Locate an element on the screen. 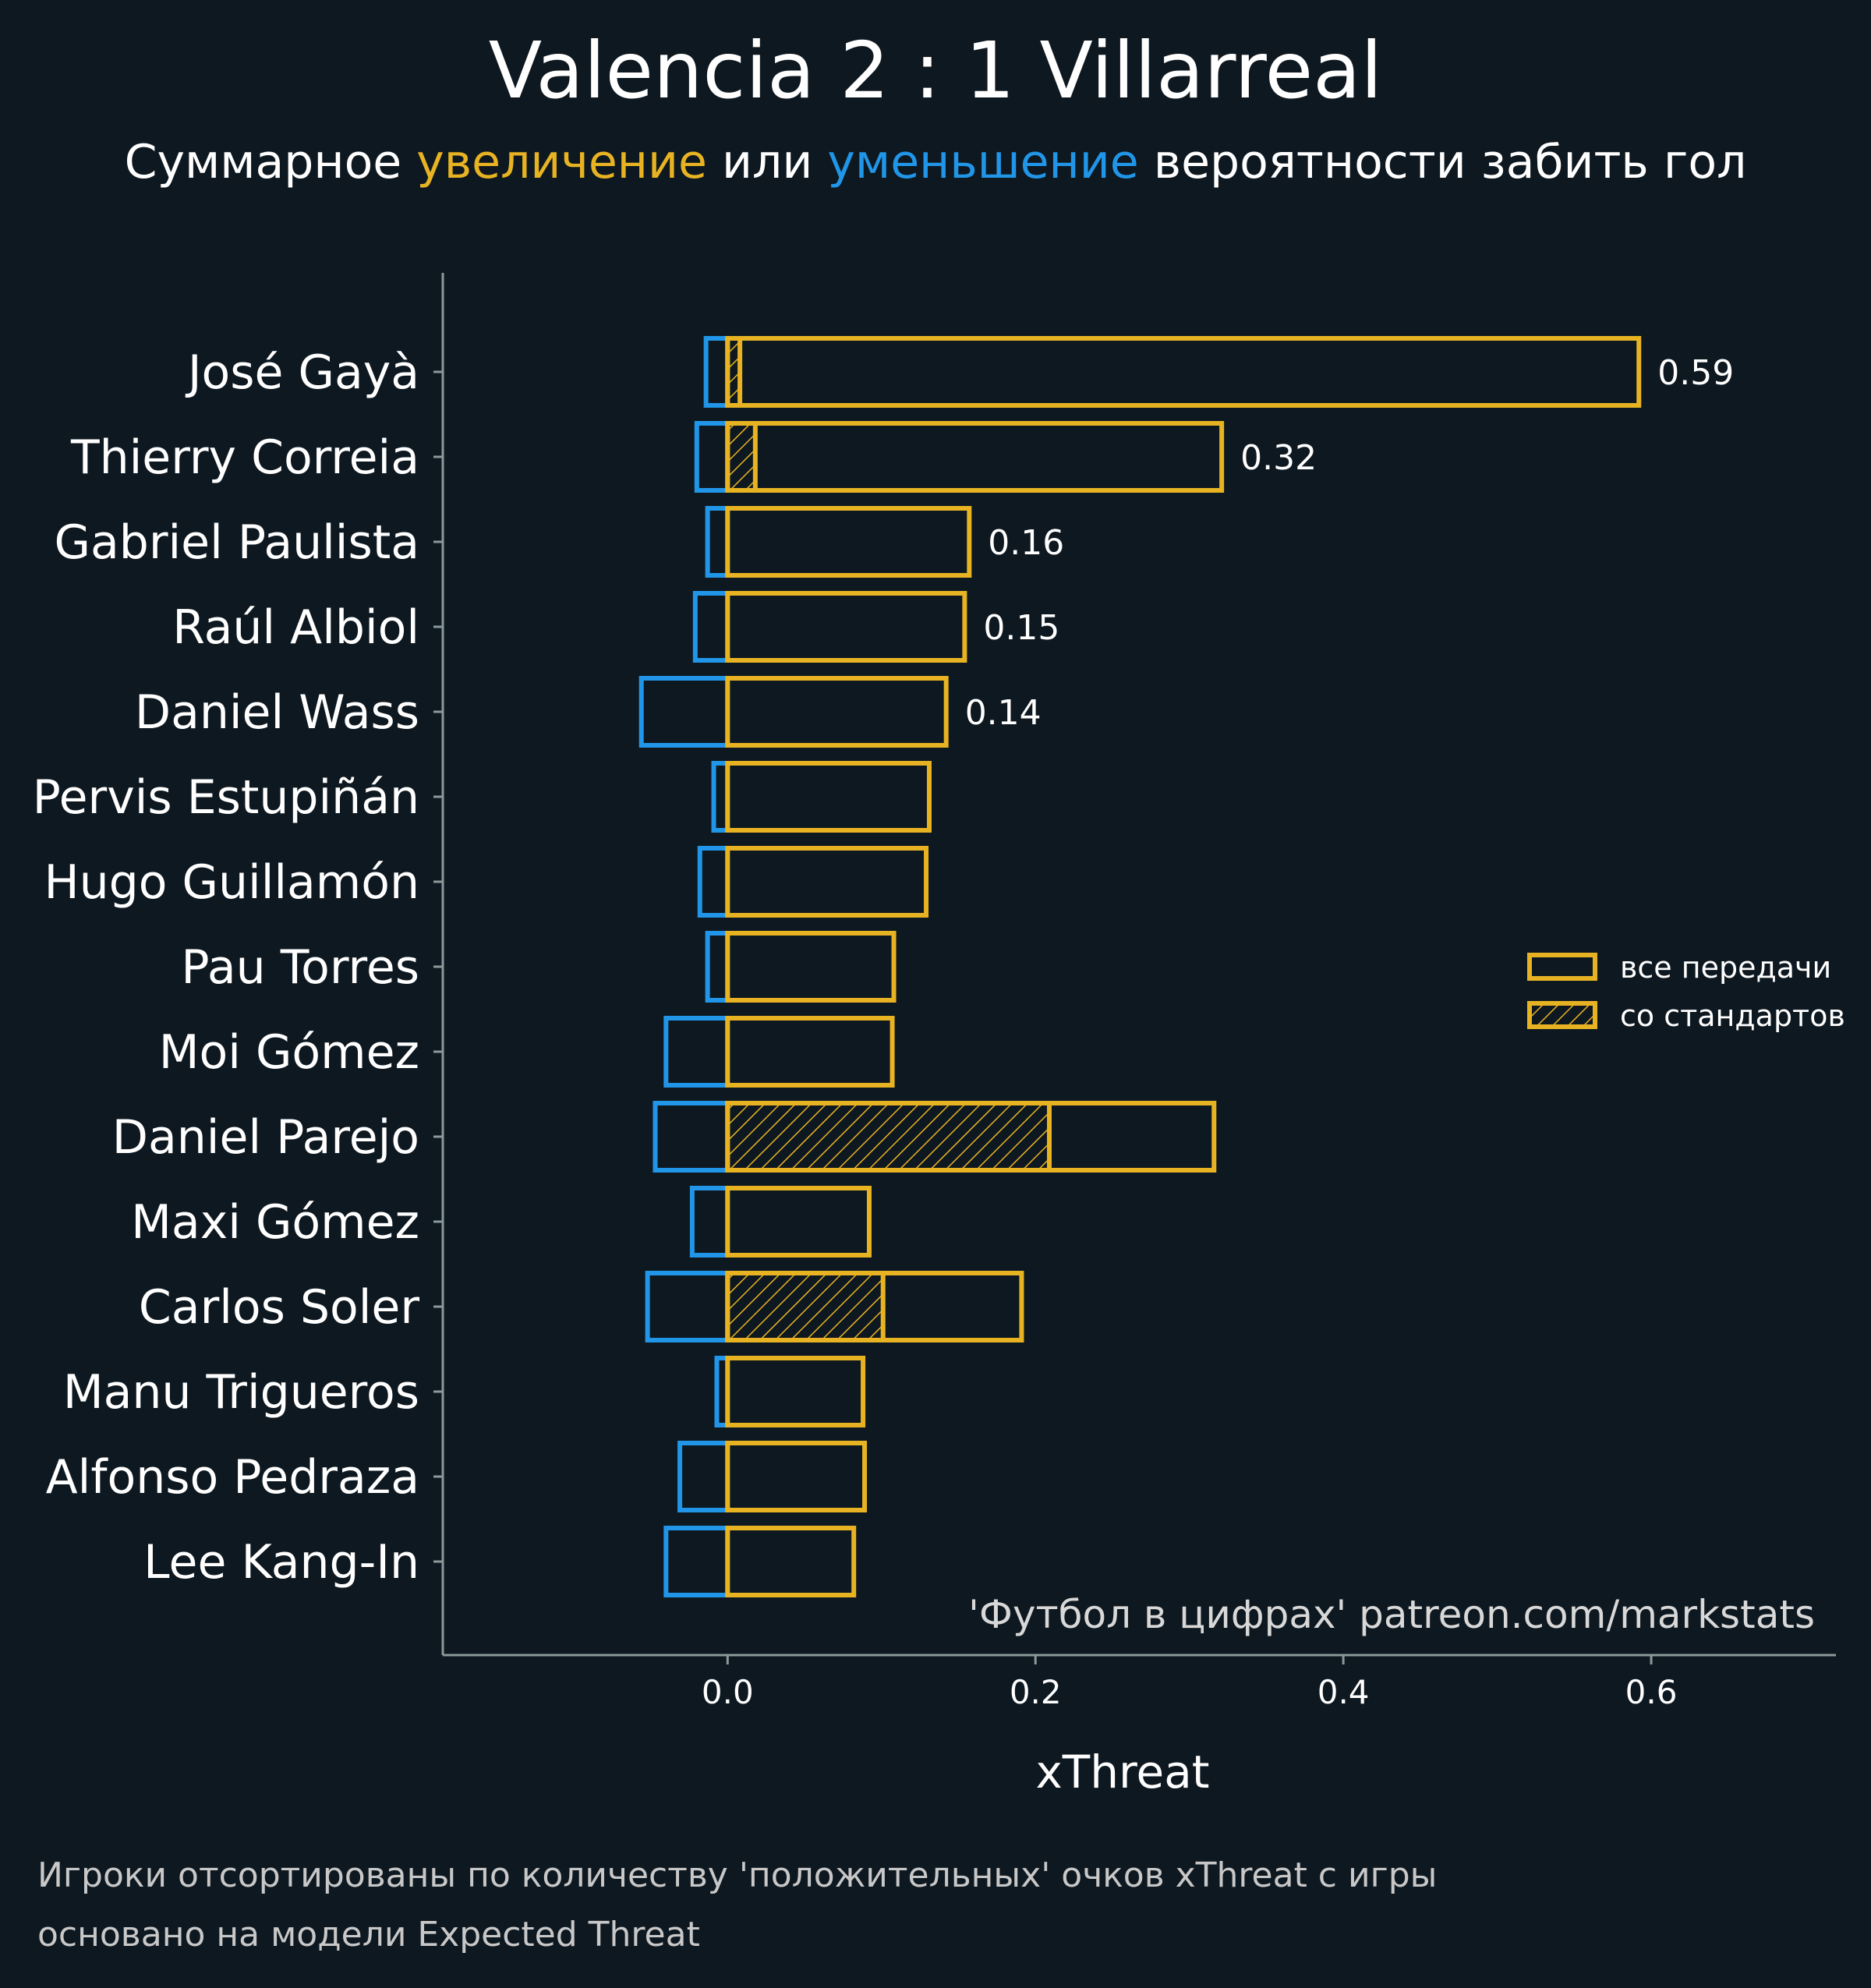 Image resolution: width=1871 pixels, height=1988 pixels. x-axis-label: xThreat is located at coordinates (1122, 1772).